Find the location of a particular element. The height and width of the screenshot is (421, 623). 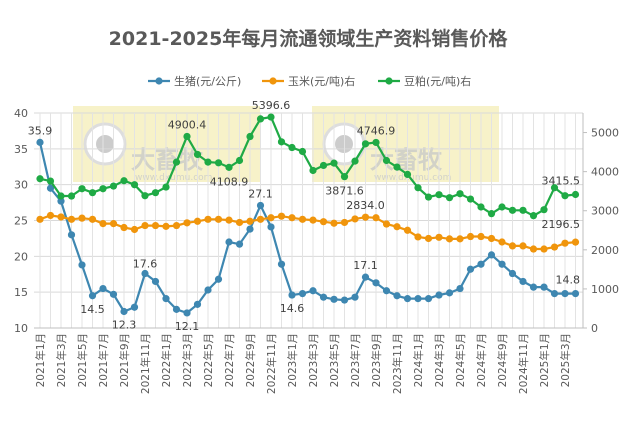

y-left-tick-label: 25 is located at coordinates (21, 221).